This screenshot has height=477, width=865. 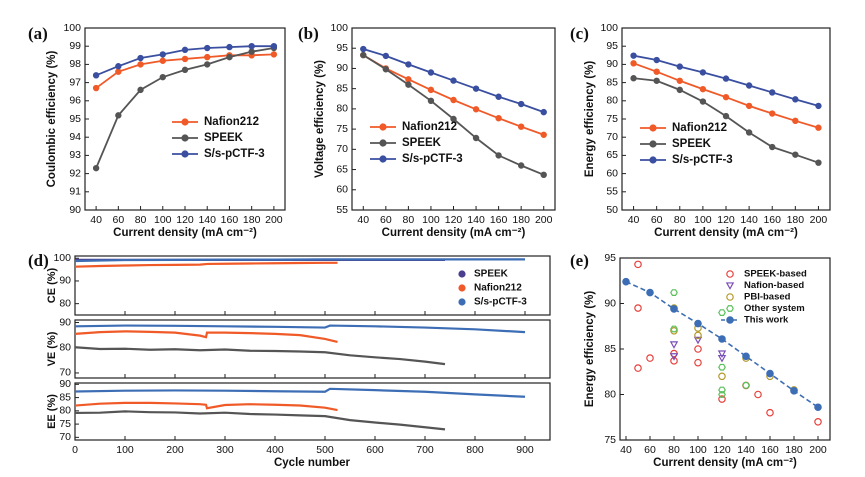 I want to click on legend-label: This work, so click(x=766, y=320).